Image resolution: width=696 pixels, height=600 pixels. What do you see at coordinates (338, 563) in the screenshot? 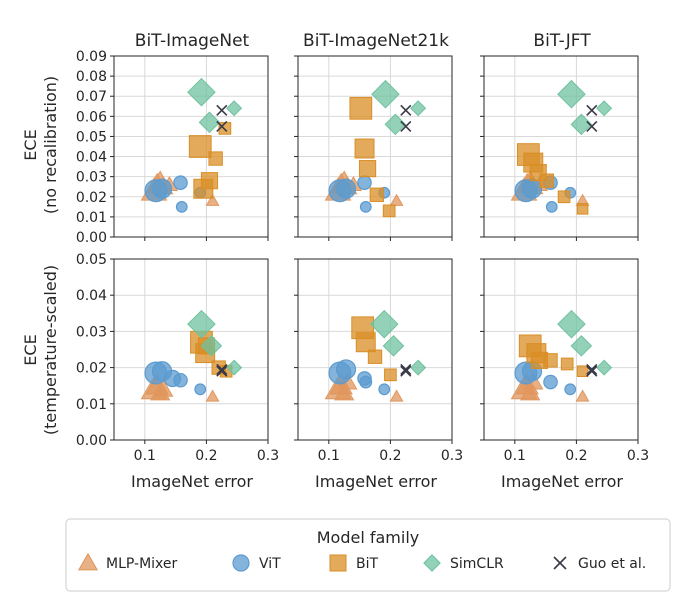
I see `legend-marker-bit` at bounding box center [338, 563].